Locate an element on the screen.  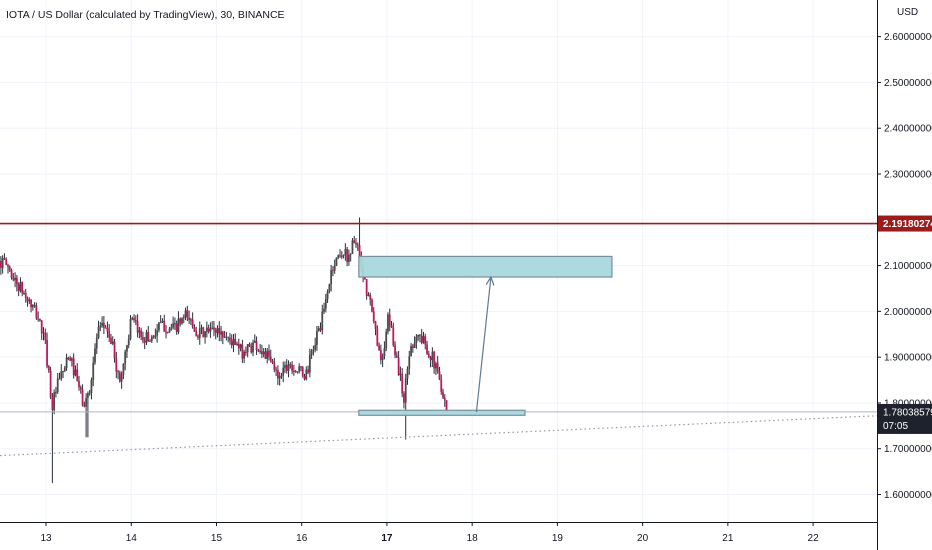
candle-countdown: 07:05 is located at coordinates (895, 426).